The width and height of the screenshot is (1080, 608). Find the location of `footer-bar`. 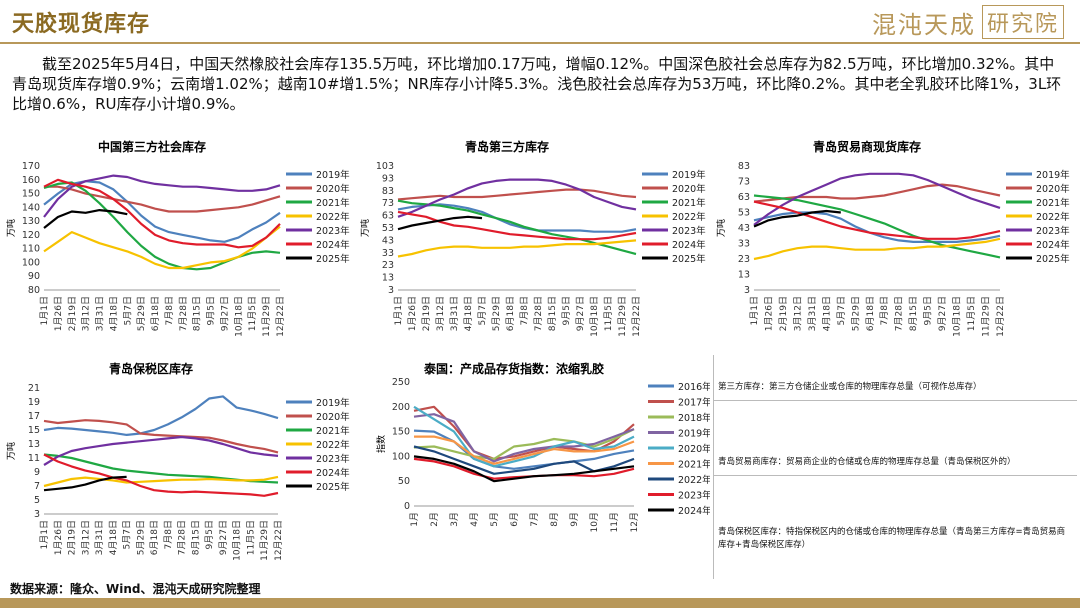

footer-bar is located at coordinates (540, 603).